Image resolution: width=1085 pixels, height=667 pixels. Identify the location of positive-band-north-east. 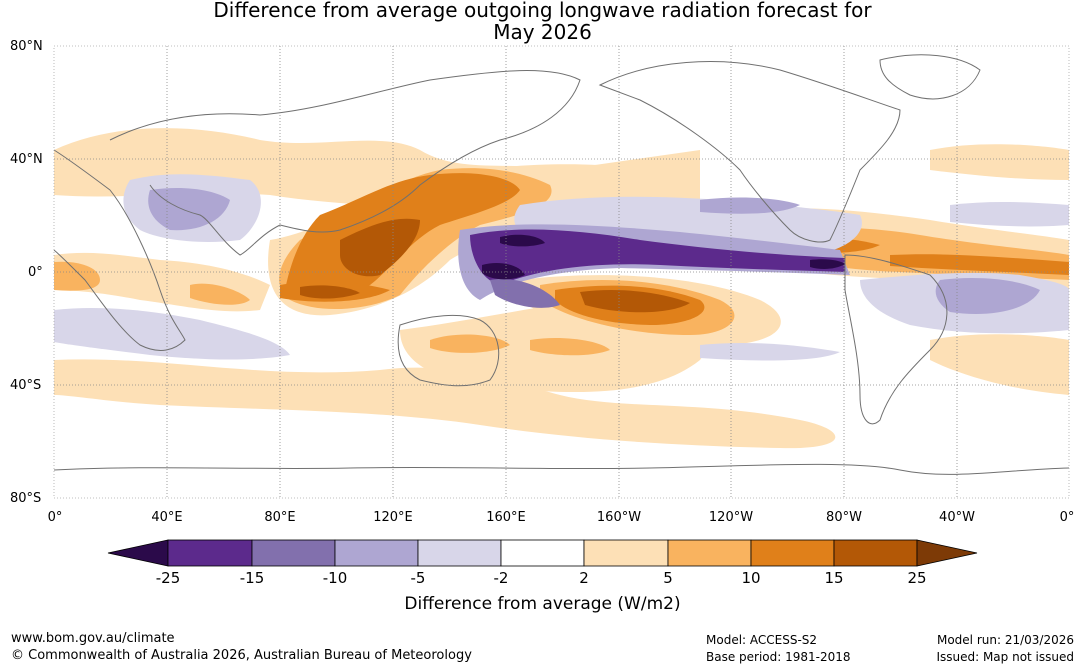
(999, 162).